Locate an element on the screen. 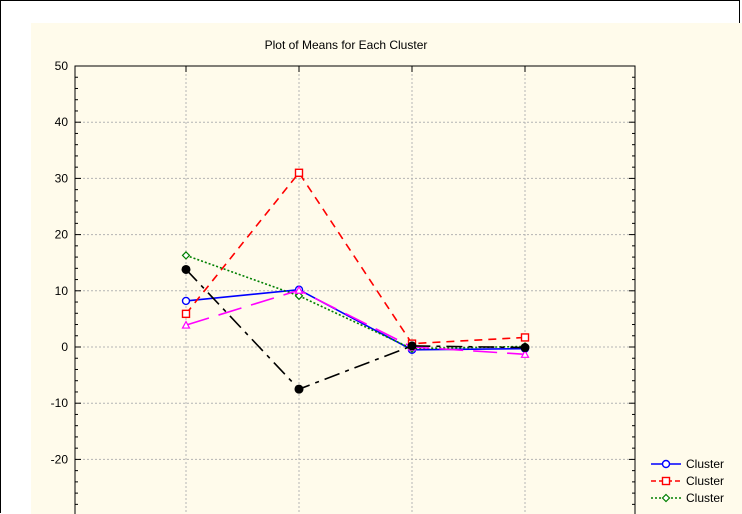 The image size is (742, 514). legend: Cluster Cluster Cluster is located at coordinates (687, 481).